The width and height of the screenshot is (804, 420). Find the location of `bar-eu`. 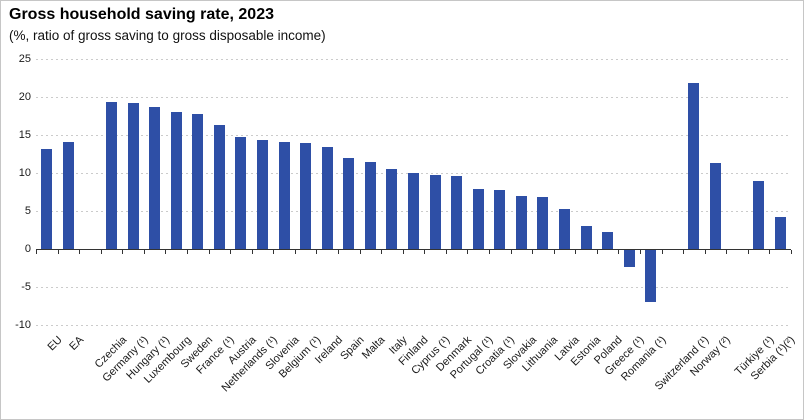

bar-eu is located at coordinates (47, 199).